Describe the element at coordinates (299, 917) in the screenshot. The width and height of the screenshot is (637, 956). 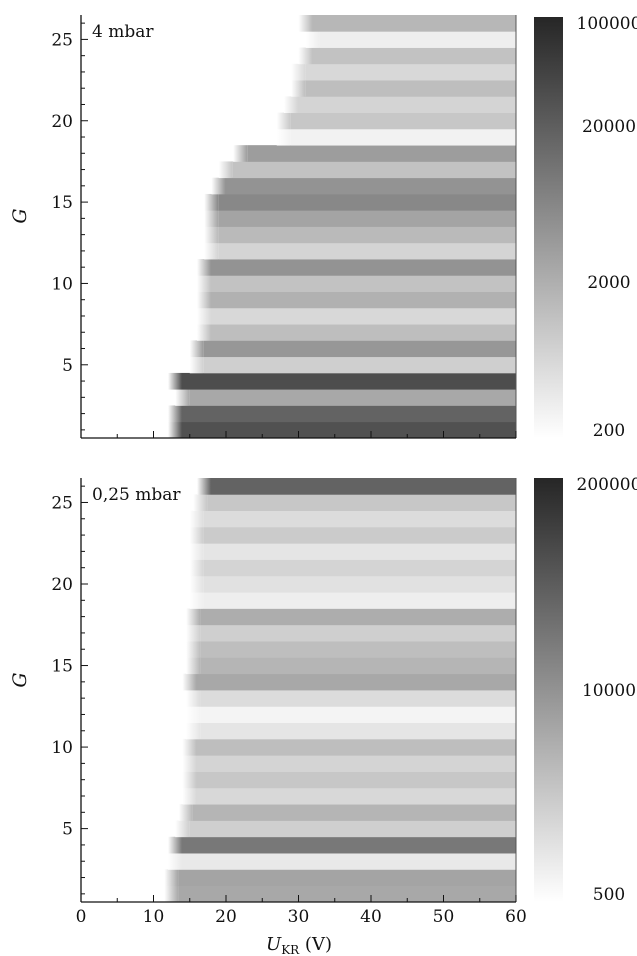
I see `x-tick-label: 30` at that location.